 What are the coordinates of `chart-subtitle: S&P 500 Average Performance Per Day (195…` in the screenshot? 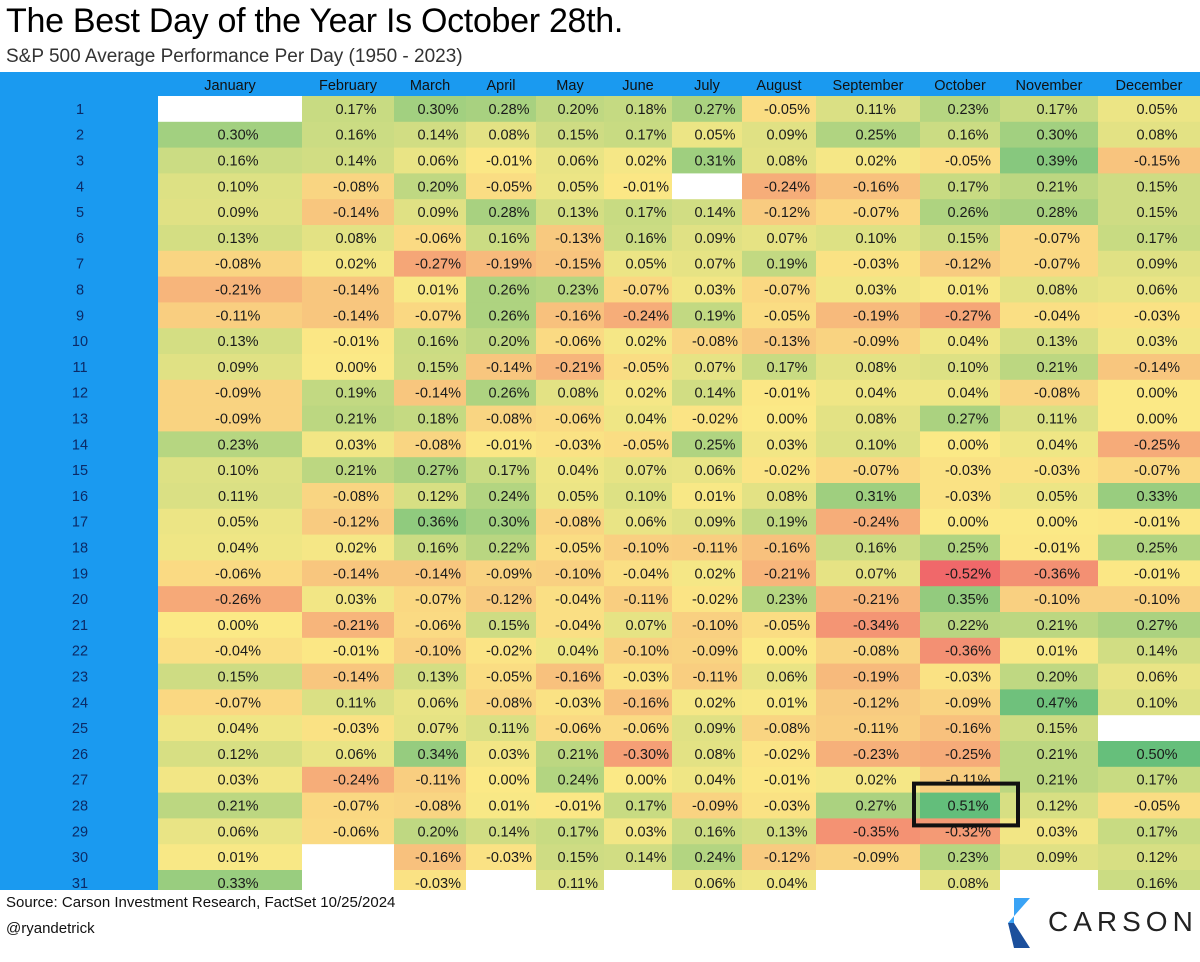 It's located at (234, 56).